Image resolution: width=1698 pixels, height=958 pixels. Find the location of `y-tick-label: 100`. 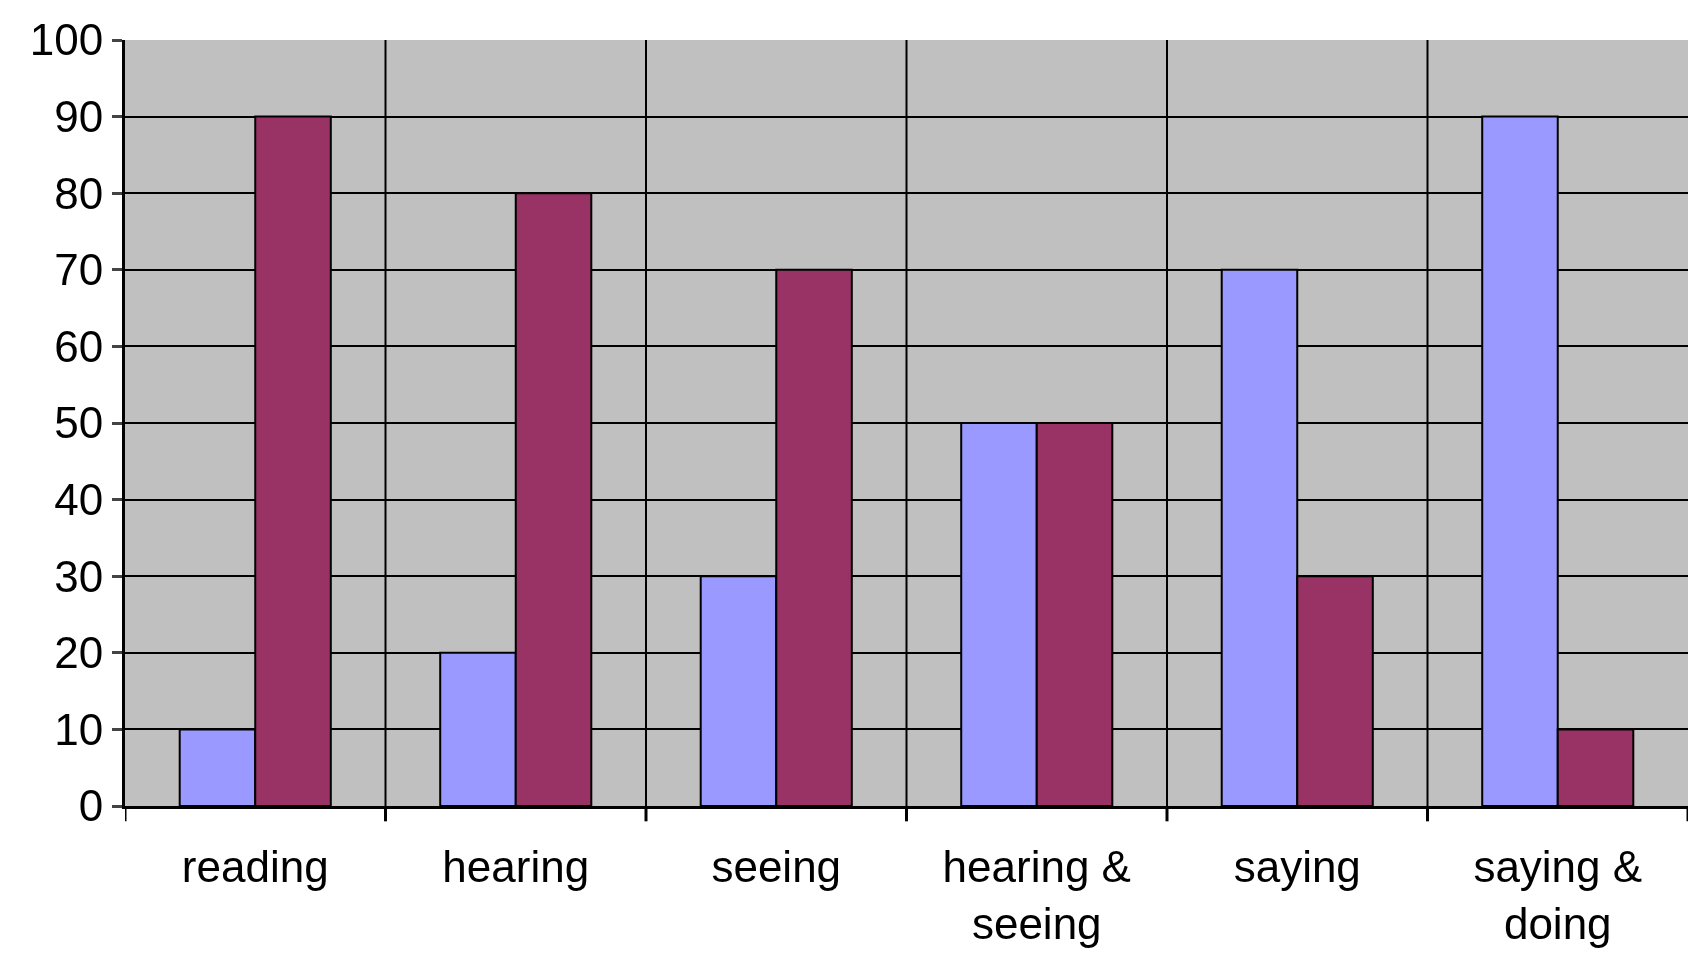

y-tick-label: 100 is located at coordinates (66, 40).